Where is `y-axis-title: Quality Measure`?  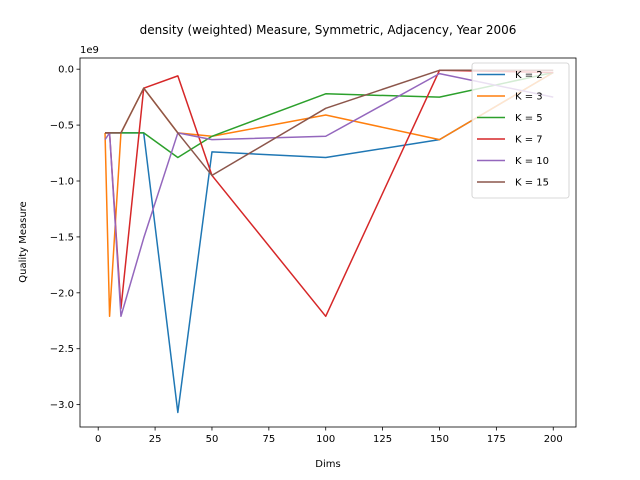 y-axis-title: Quality Measure is located at coordinates (23, 241).